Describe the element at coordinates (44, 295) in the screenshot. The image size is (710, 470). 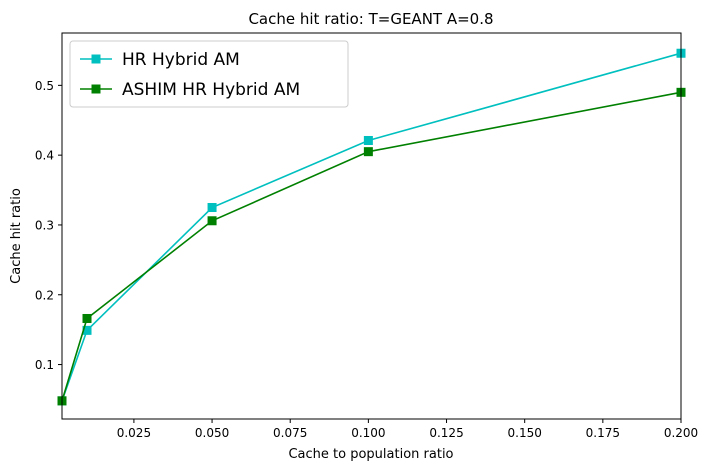
I see `y-tick-label: 0.2` at that location.